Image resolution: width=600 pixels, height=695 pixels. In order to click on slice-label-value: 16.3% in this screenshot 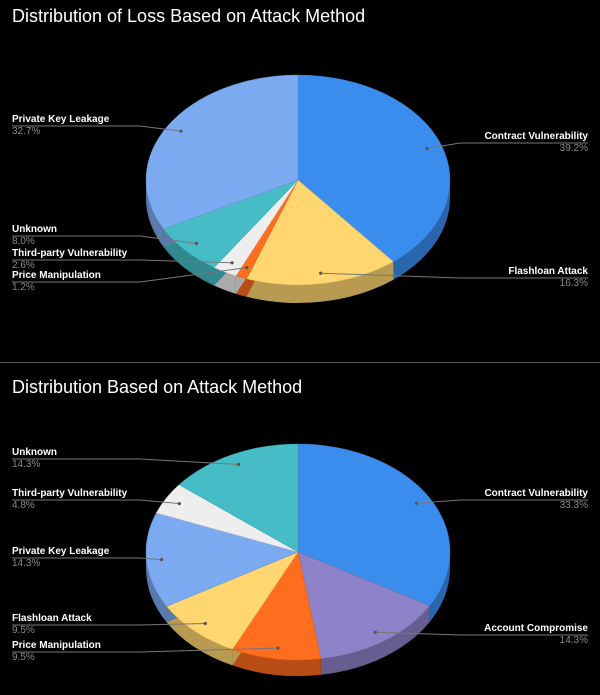, I will do `click(573, 283)`.